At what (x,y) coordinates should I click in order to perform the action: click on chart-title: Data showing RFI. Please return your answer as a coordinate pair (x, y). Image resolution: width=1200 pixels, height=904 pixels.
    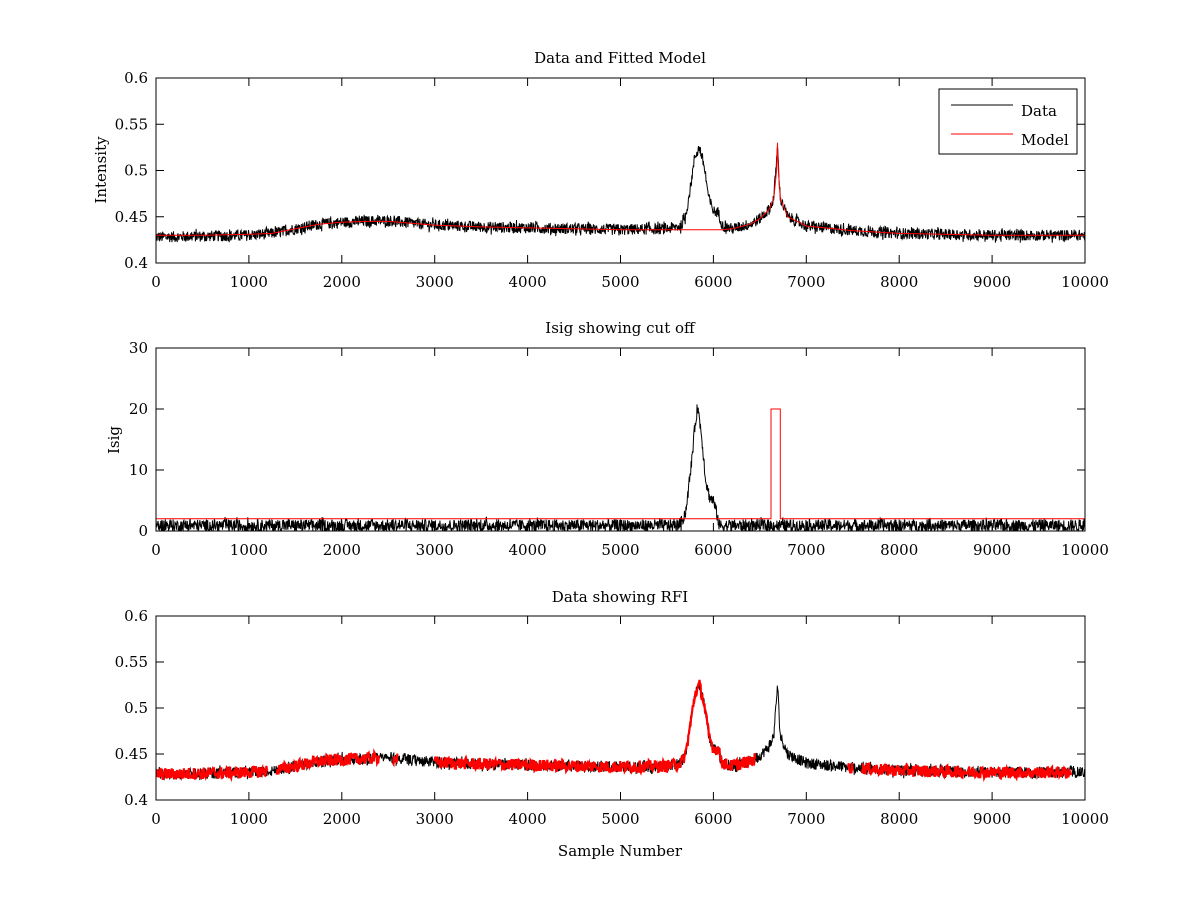
    Looking at the image, I should click on (620, 597).